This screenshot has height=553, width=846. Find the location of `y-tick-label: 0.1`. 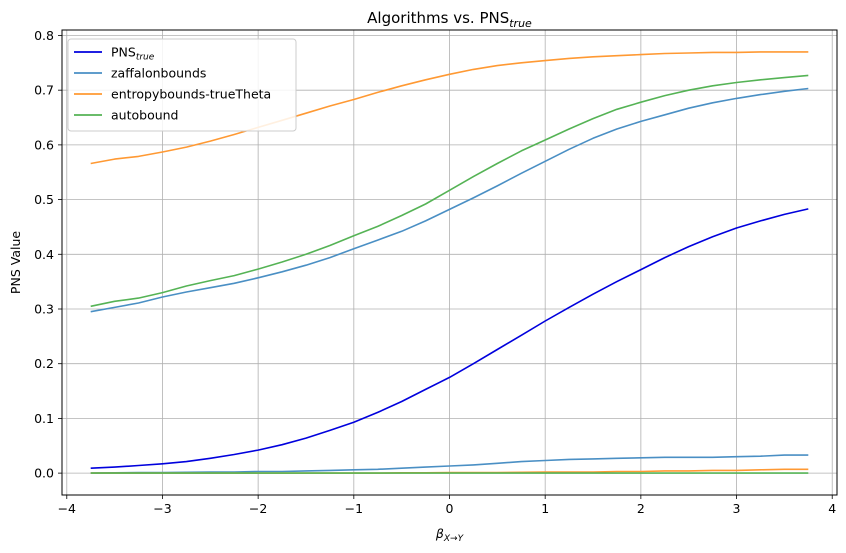

y-tick-label: 0.1 is located at coordinates (44, 418).